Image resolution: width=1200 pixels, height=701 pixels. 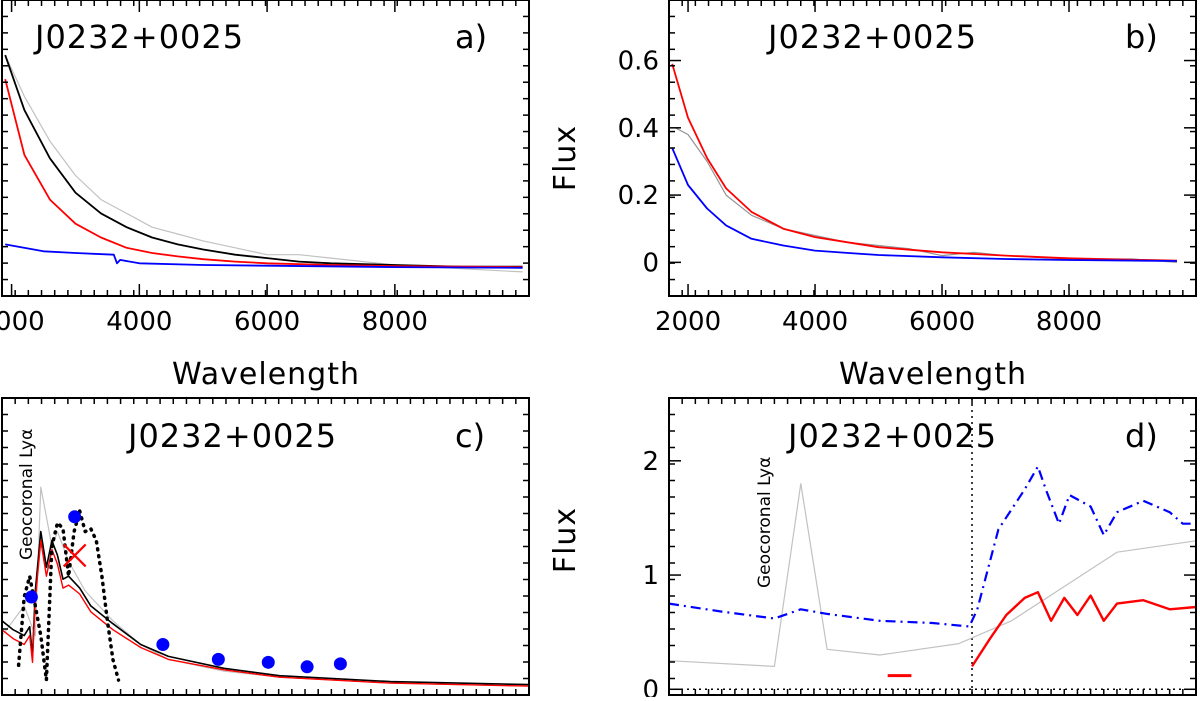 I want to click on panel-b-plot, so click(x=924, y=163).